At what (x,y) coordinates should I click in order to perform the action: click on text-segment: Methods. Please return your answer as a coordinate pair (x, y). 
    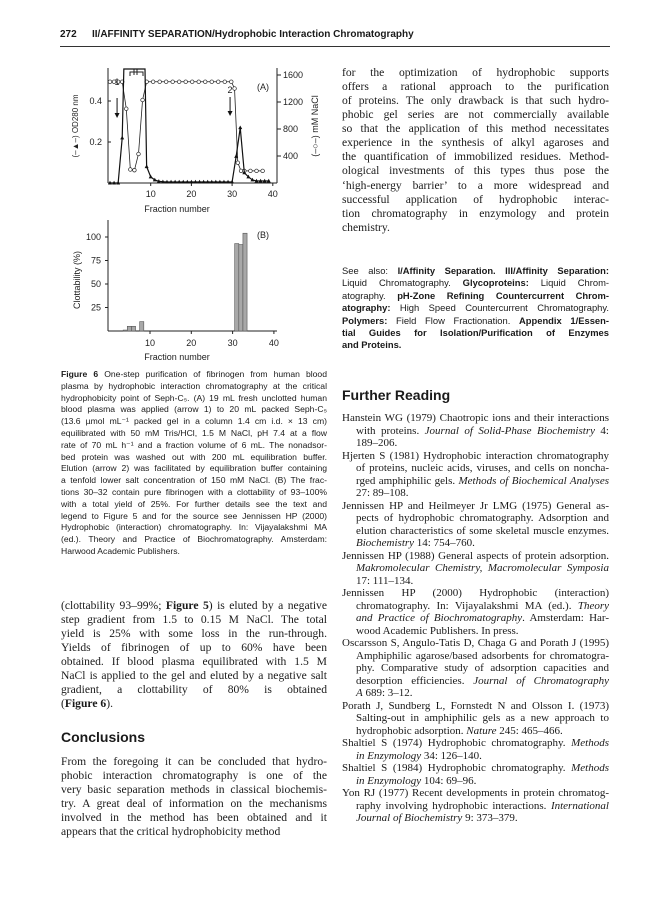
    Looking at the image, I should click on (590, 743).